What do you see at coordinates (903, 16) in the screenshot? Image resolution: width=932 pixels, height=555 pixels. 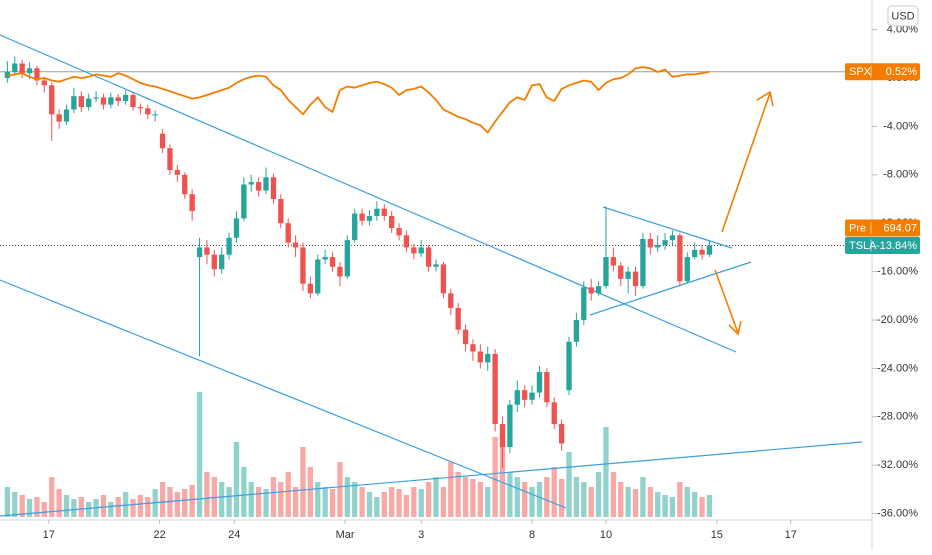 I see `currency-box: USD` at bounding box center [903, 16].